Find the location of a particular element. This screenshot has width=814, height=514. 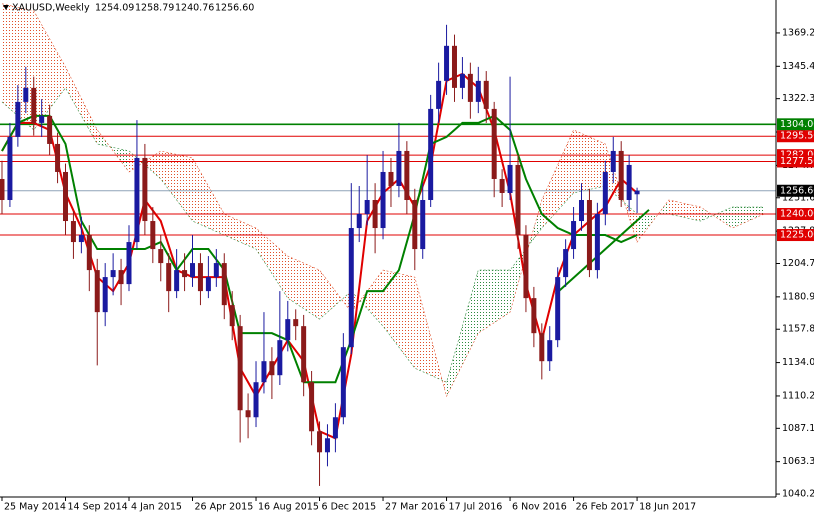

trendline is located at coordinates (602, 252).